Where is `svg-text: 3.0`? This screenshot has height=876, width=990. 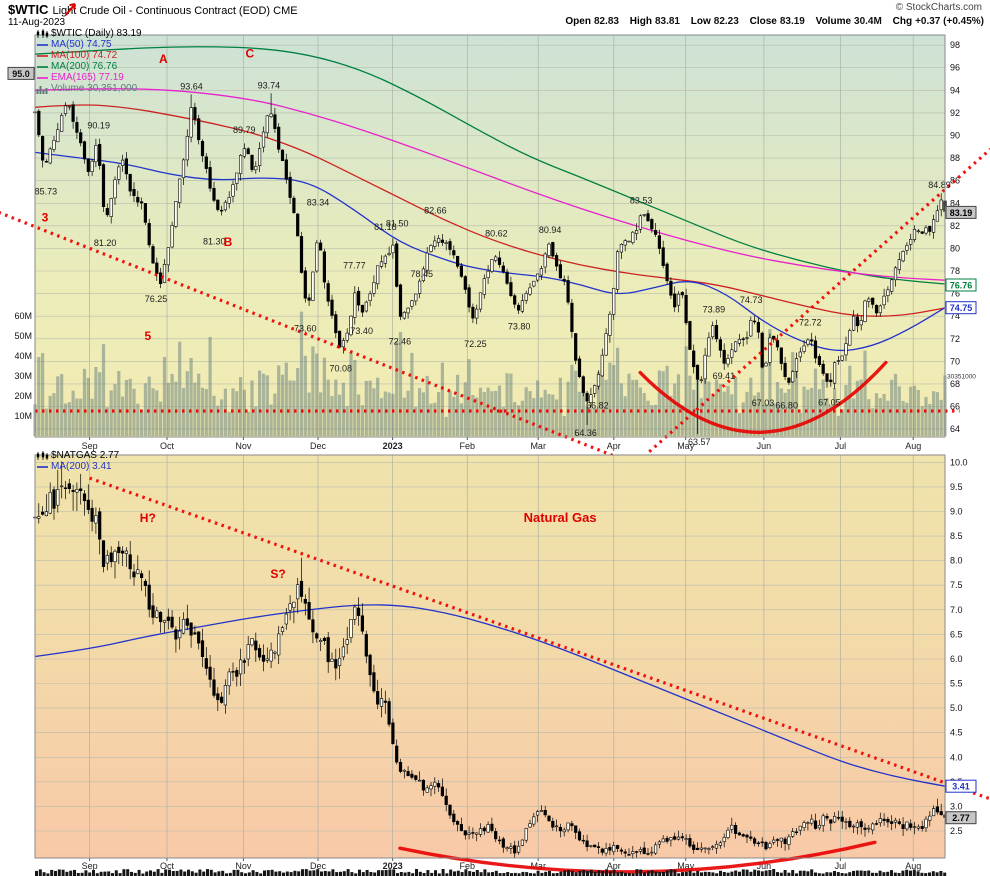
svg-text: 3.0 is located at coordinates (956, 806).